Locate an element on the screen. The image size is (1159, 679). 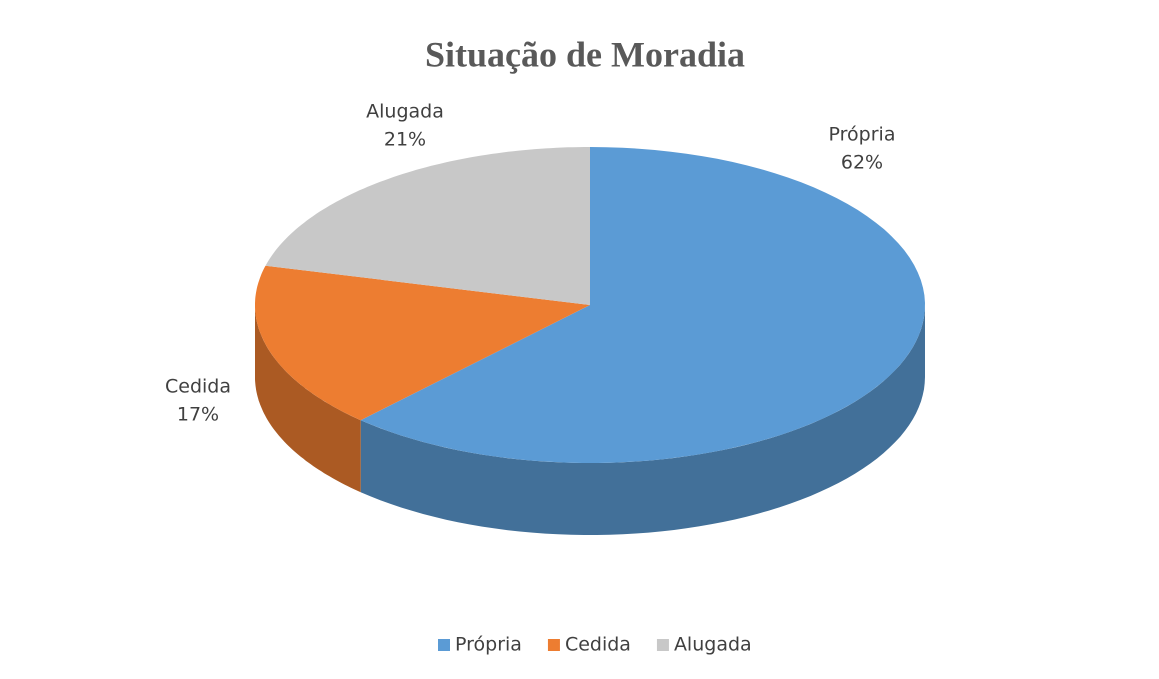
label-value: 21% is located at coordinates (405, 140).